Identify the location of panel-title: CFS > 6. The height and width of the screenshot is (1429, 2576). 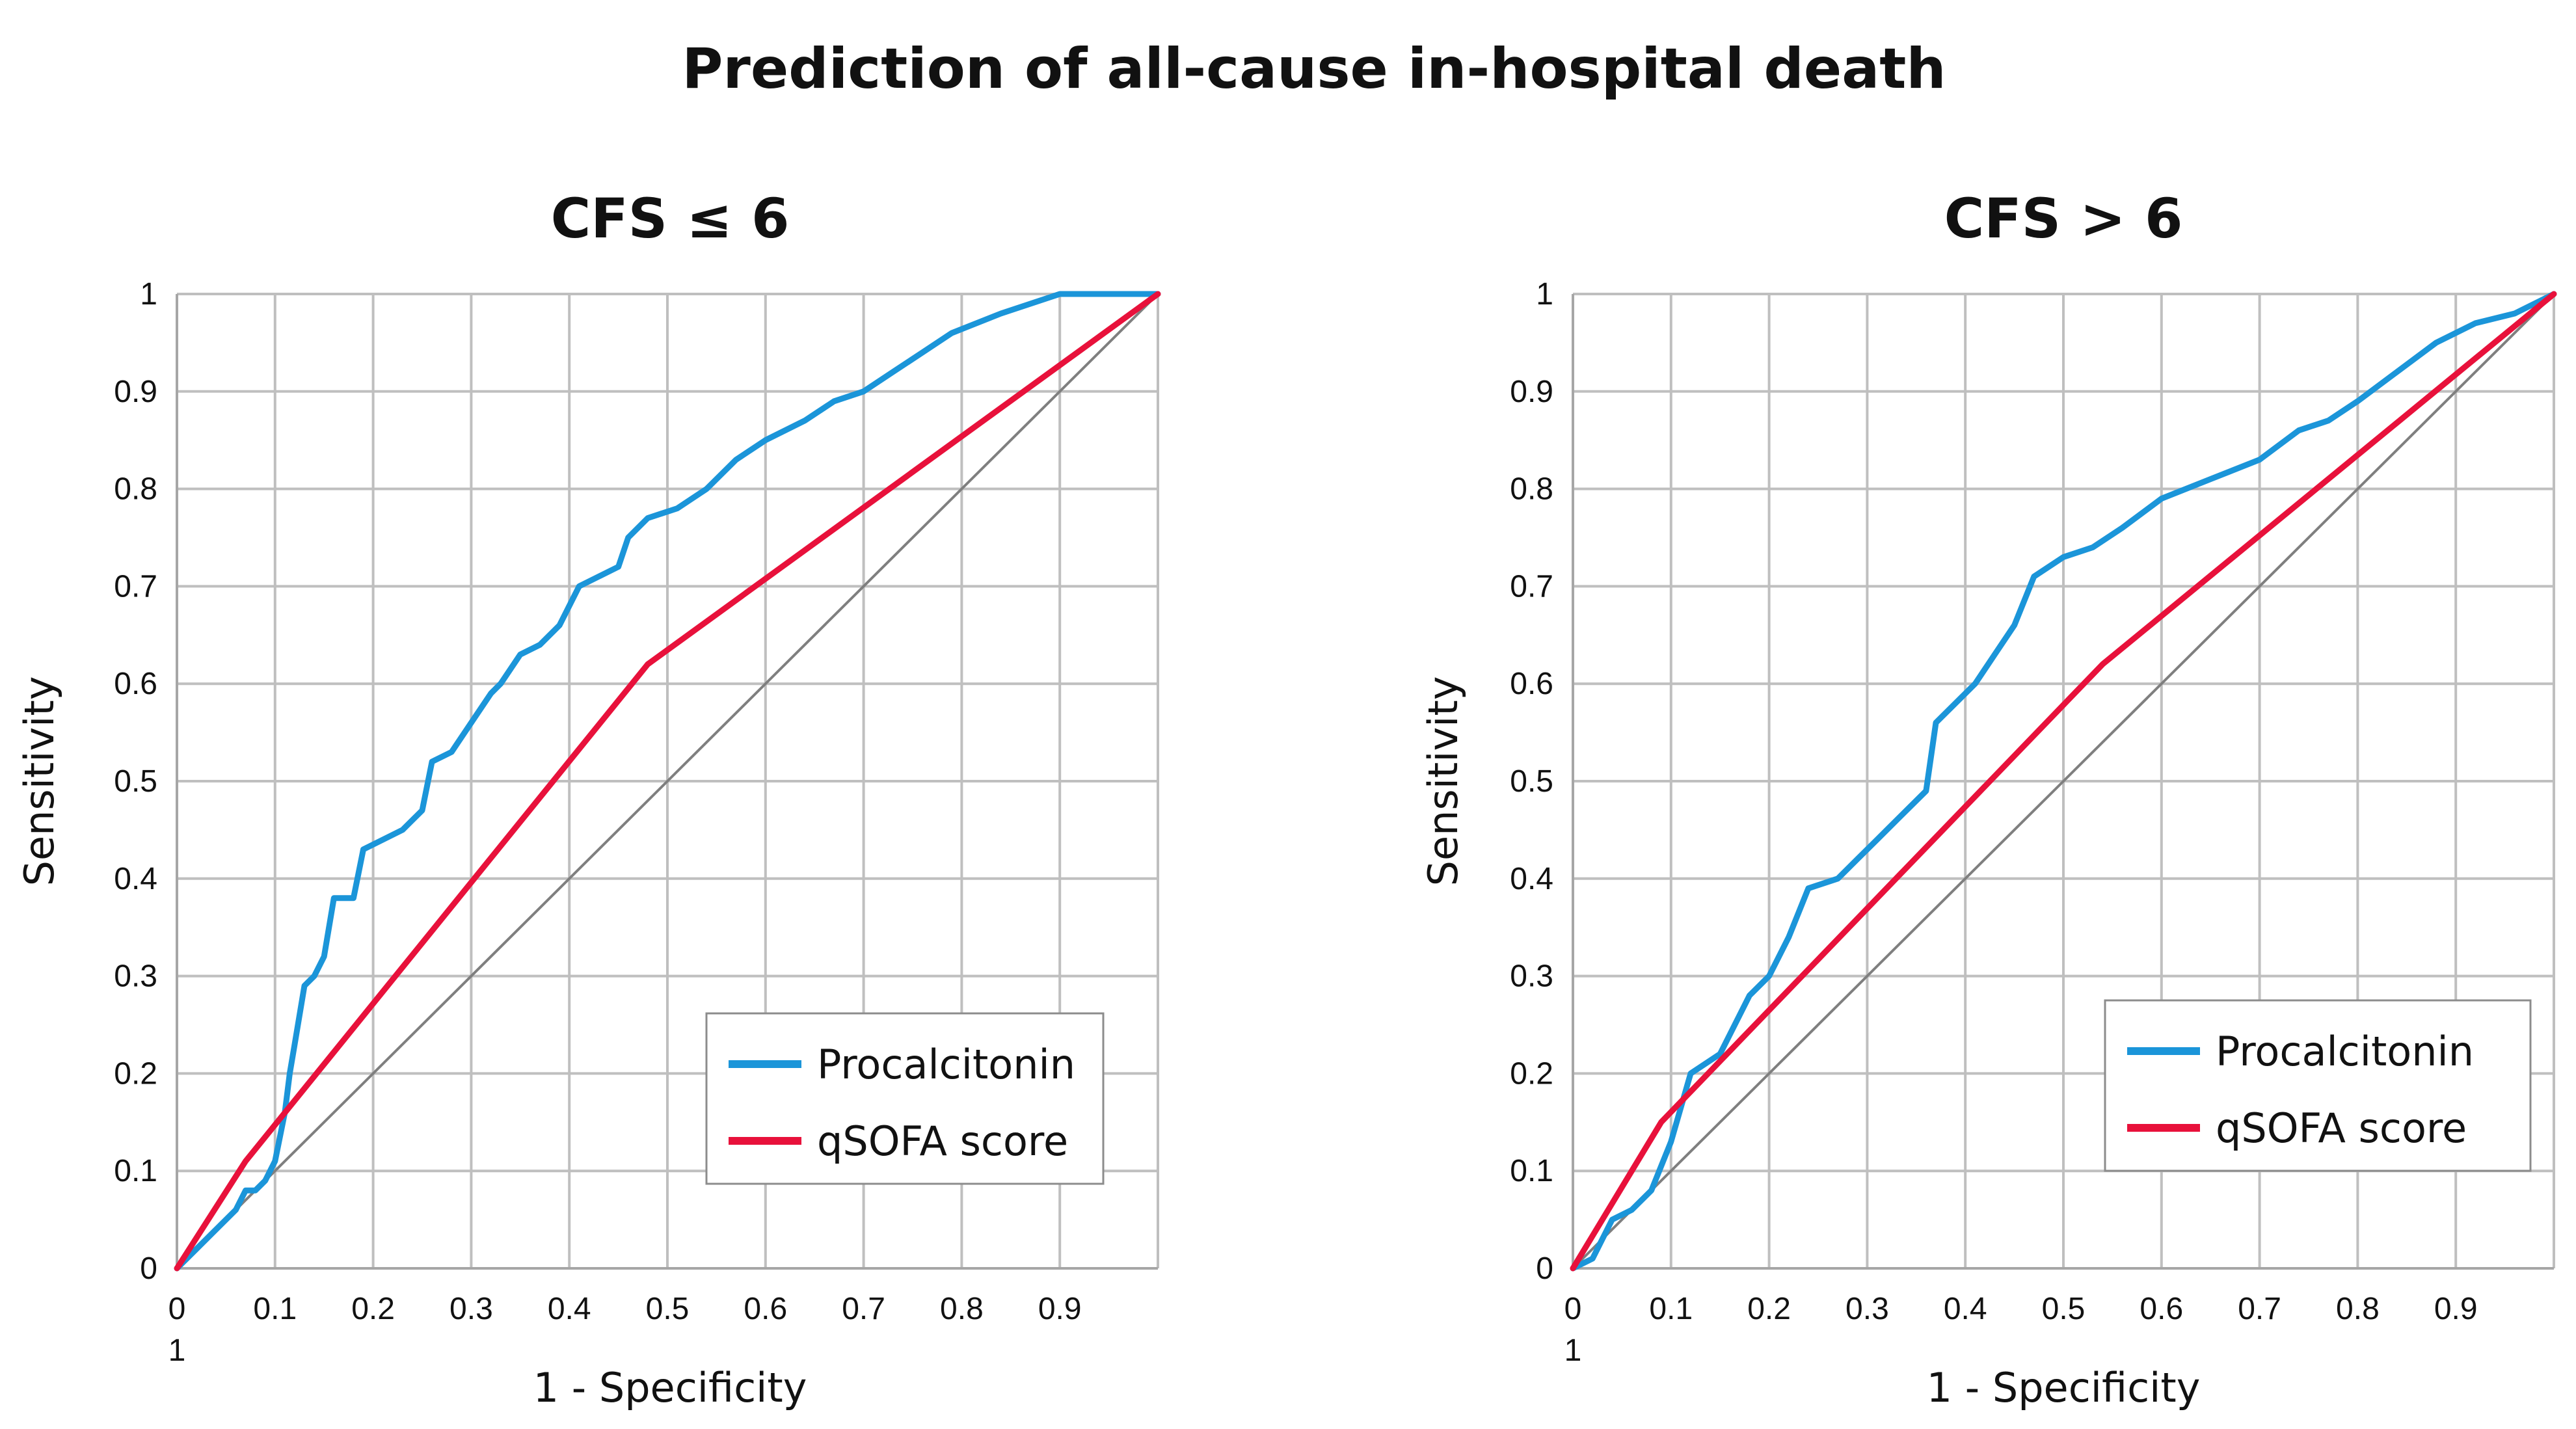
(2063, 219).